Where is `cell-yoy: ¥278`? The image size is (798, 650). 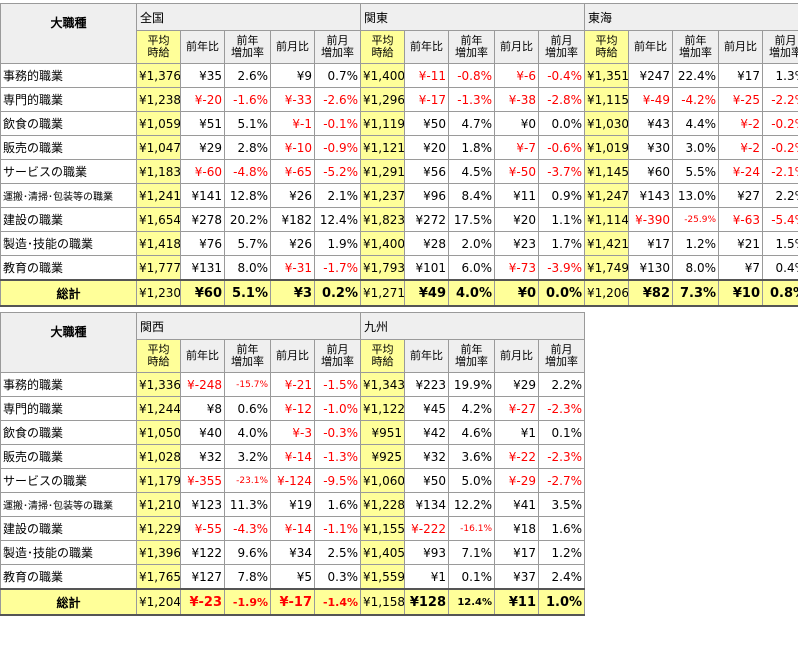
cell-yoy: ¥278 is located at coordinates (202, 219).